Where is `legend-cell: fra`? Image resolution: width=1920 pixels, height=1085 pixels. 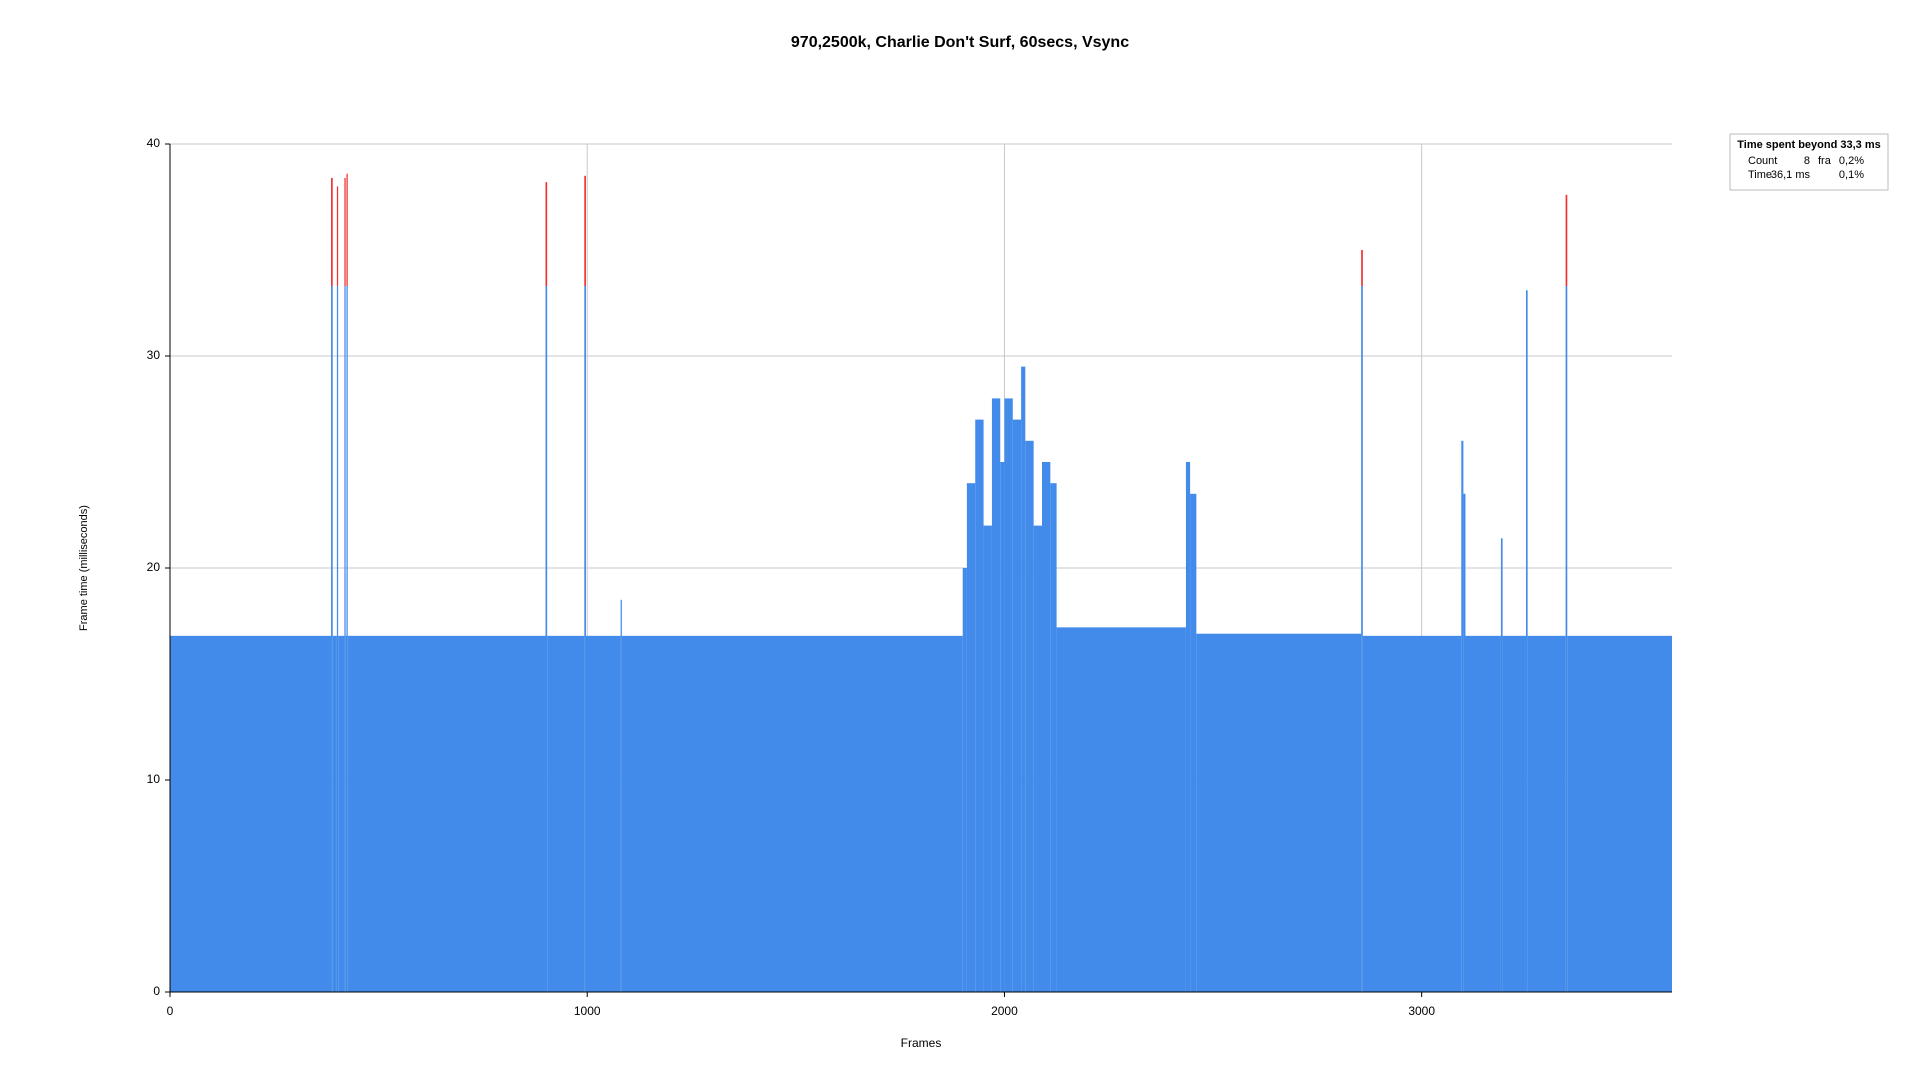
legend-cell: fra is located at coordinates (1825, 161).